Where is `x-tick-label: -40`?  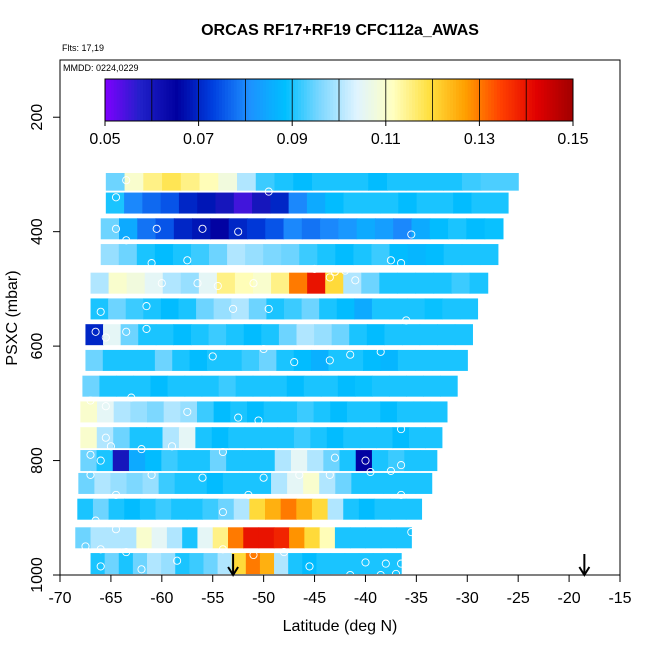
x-tick-label: -40 is located at coordinates (365, 598).